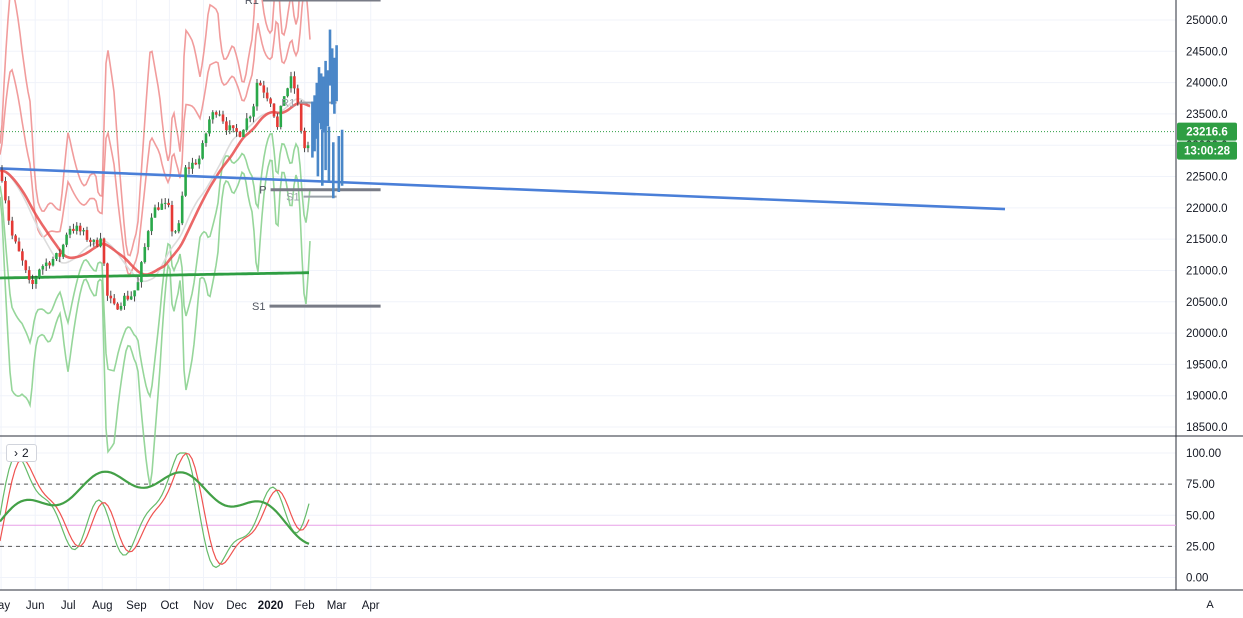  Describe the element at coordinates (1207, 21) in the screenshot. I see `price-tick-label: 25000.0` at that location.